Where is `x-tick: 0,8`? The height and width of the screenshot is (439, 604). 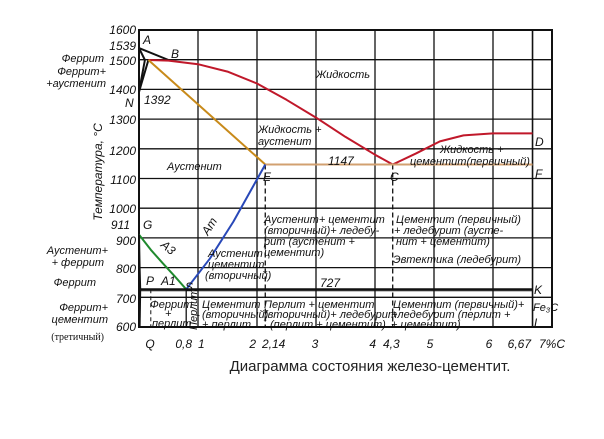 x-tick: 0,8 is located at coordinates (183, 344).